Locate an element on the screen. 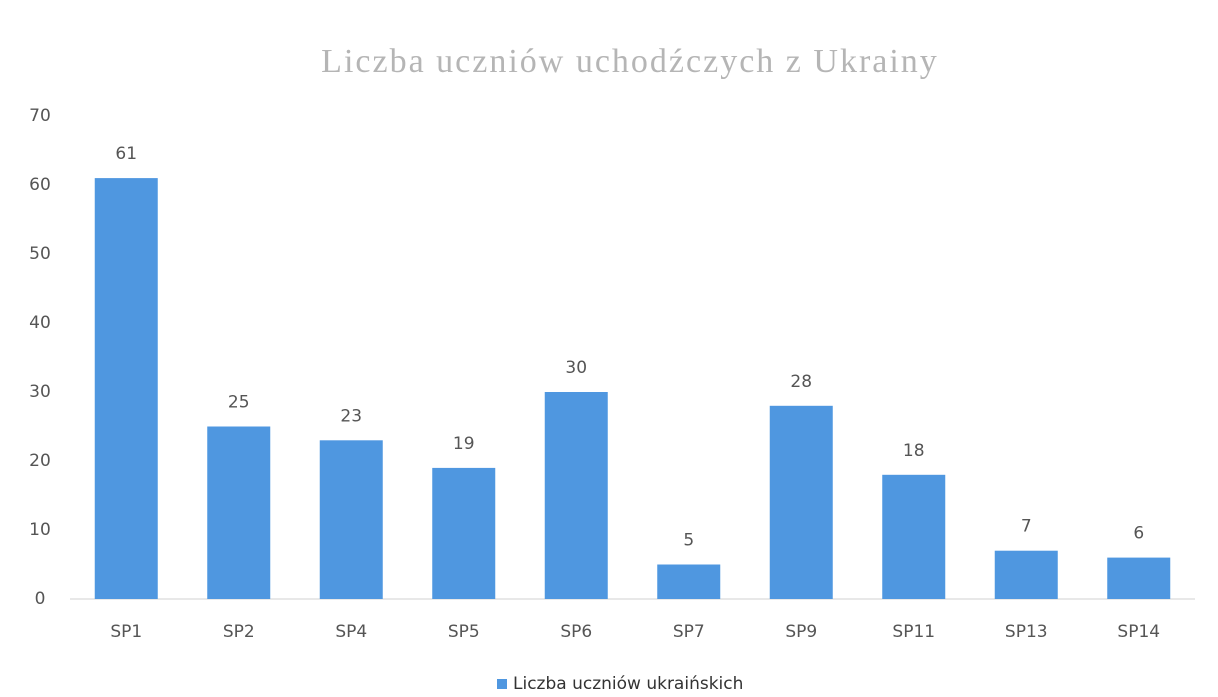 This screenshot has height=697, width=1218. x-tick-label: SP7 is located at coordinates (689, 632).